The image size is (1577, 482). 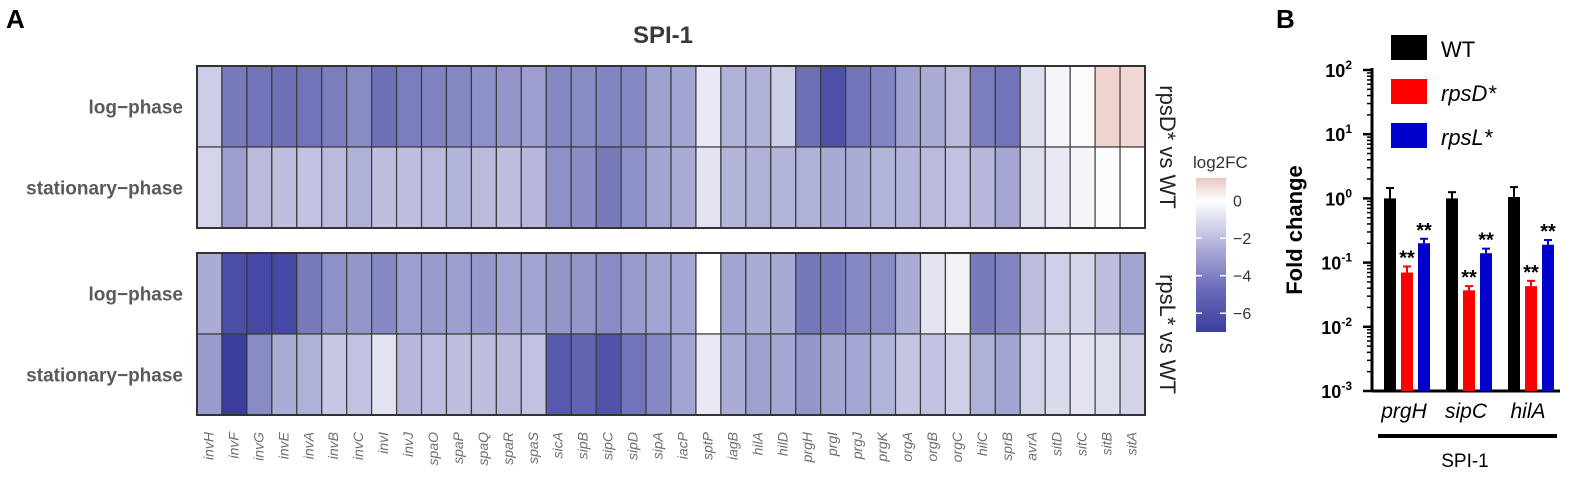 What do you see at coordinates (1527, 411) in the screenshot?
I see `category-label: hilA` at bounding box center [1527, 411].